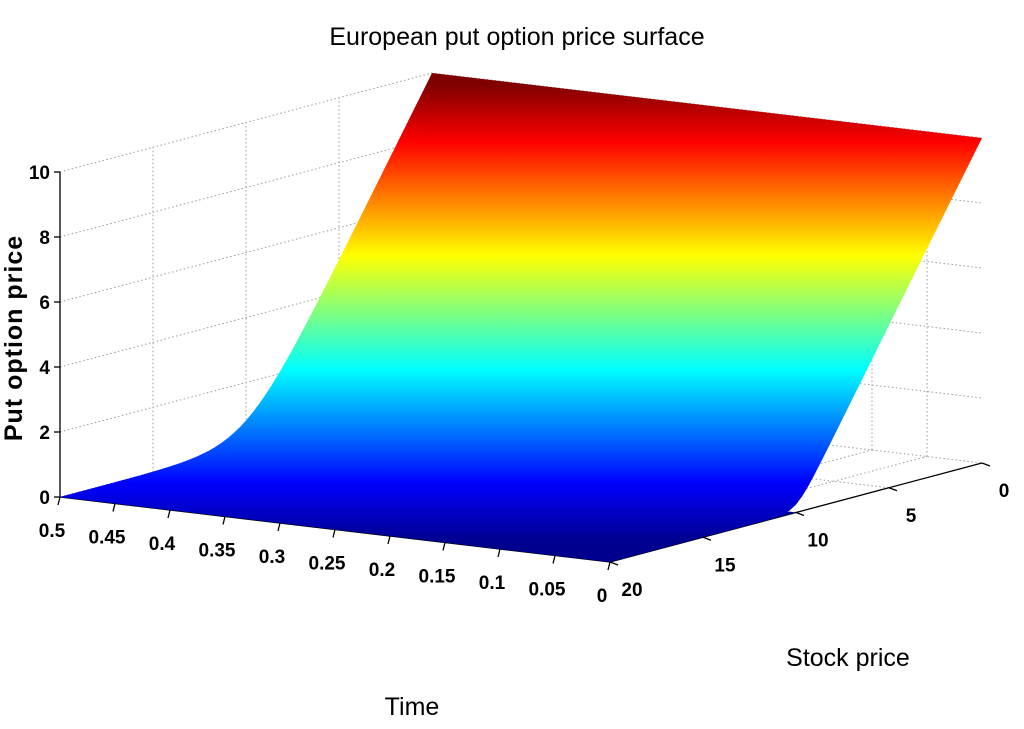 The width and height of the screenshot is (1024, 729). What do you see at coordinates (725, 565) in the screenshot?
I see `stock-tick-label: 15` at bounding box center [725, 565].